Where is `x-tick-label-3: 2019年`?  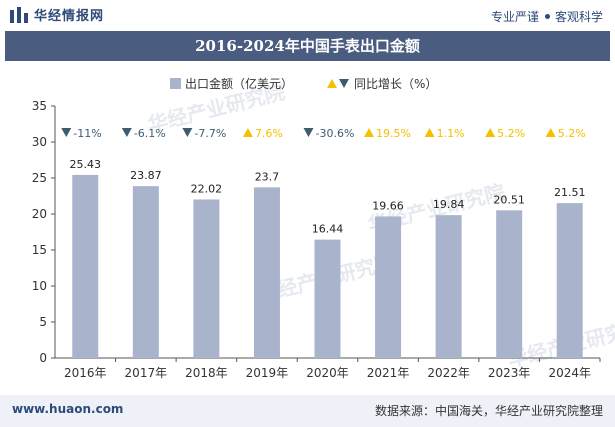
x-tick-label-3: 2019年 is located at coordinates (267, 373).